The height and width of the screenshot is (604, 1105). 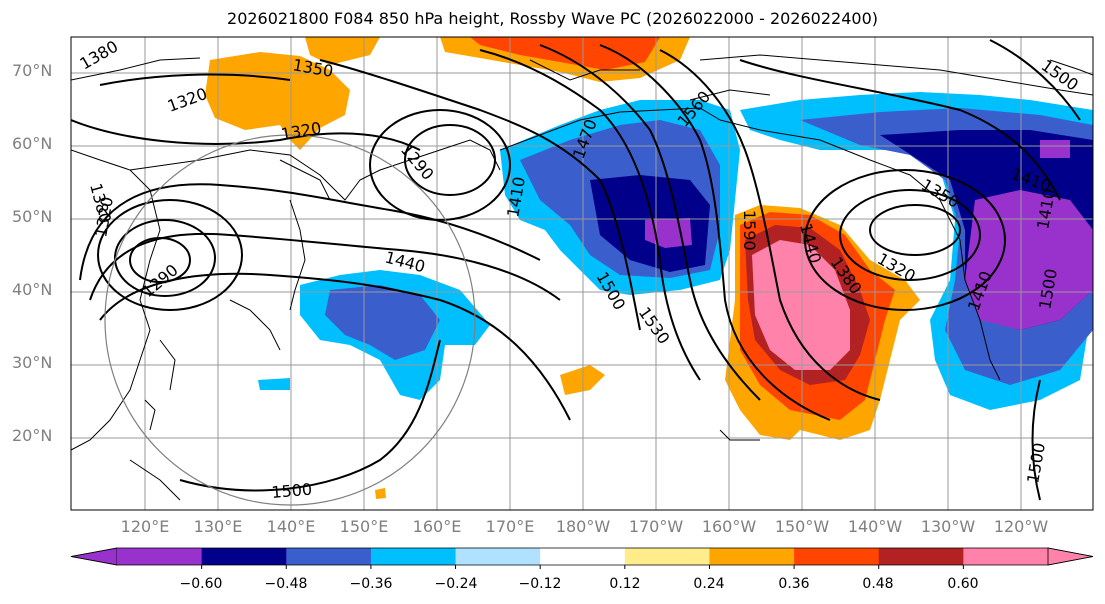 What do you see at coordinates (32, 216) in the screenshot?
I see `lat-label: 50°N` at bounding box center [32, 216].